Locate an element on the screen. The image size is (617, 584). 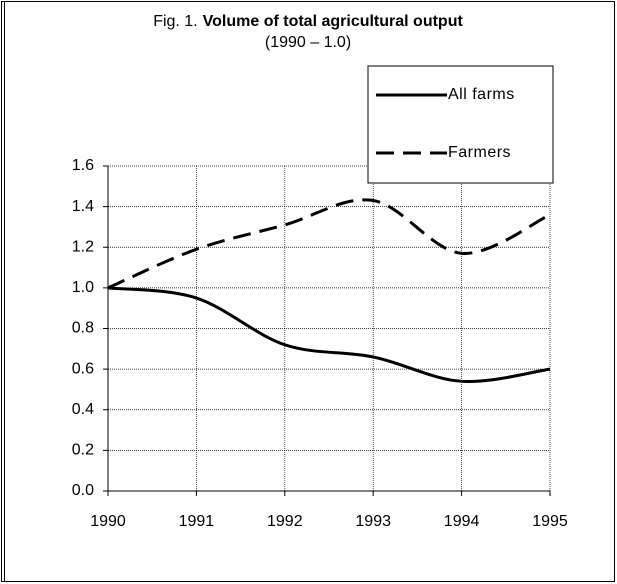
y-tick-label: 0.0 is located at coordinates (83, 490).